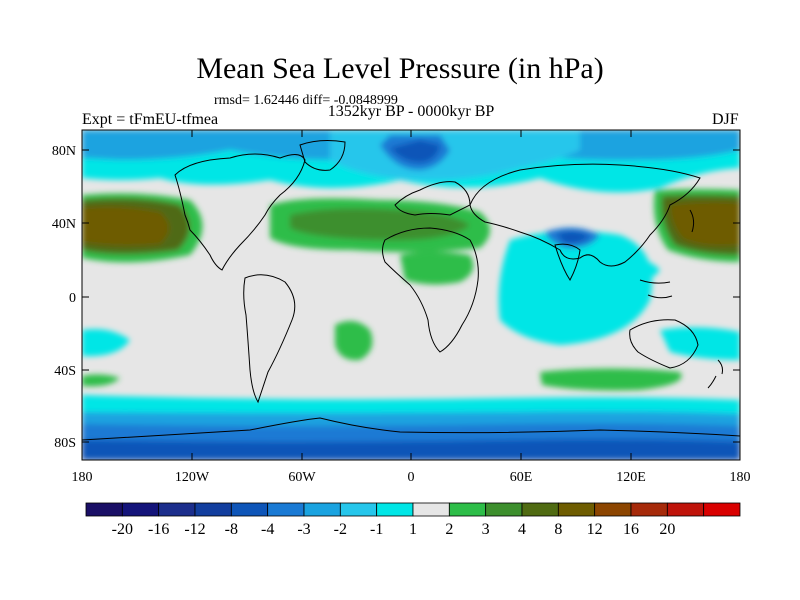 The image size is (800, 600). Describe the element at coordinates (306, 100) in the screenshot. I see `stats-text: rmsd= 1.62446 diff= -0.0848999` at that location.